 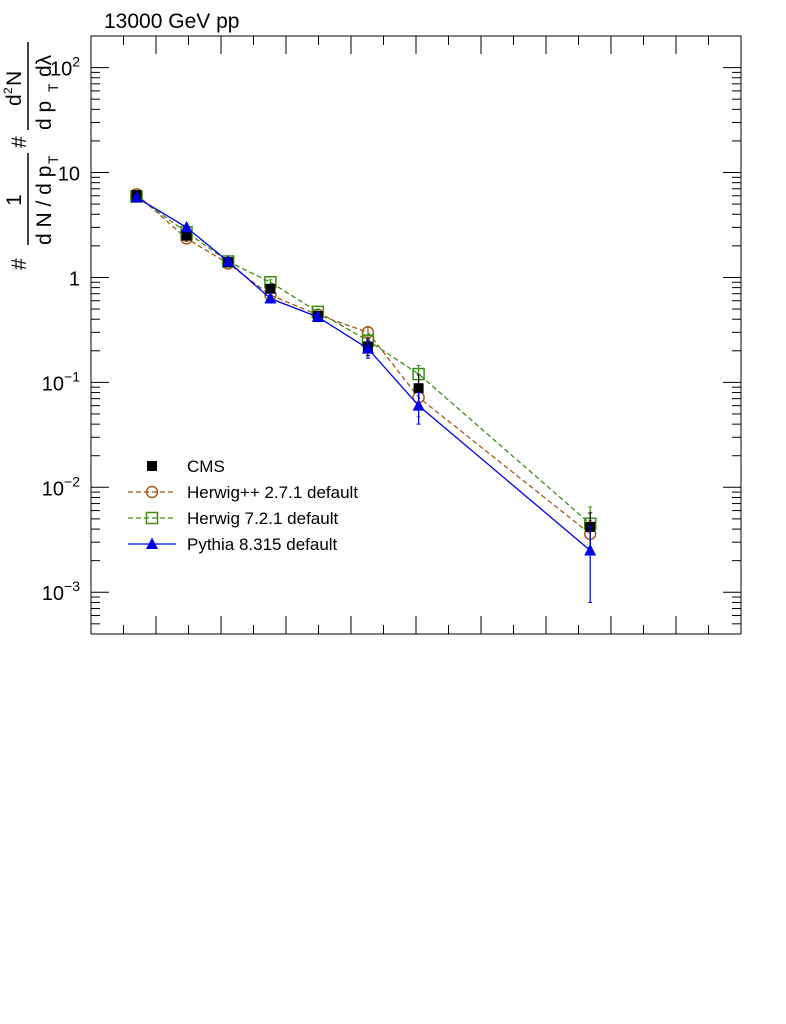 What do you see at coordinates (171, 21) in the screenshot?
I see `chart-title: 13000 GeV pp` at bounding box center [171, 21].